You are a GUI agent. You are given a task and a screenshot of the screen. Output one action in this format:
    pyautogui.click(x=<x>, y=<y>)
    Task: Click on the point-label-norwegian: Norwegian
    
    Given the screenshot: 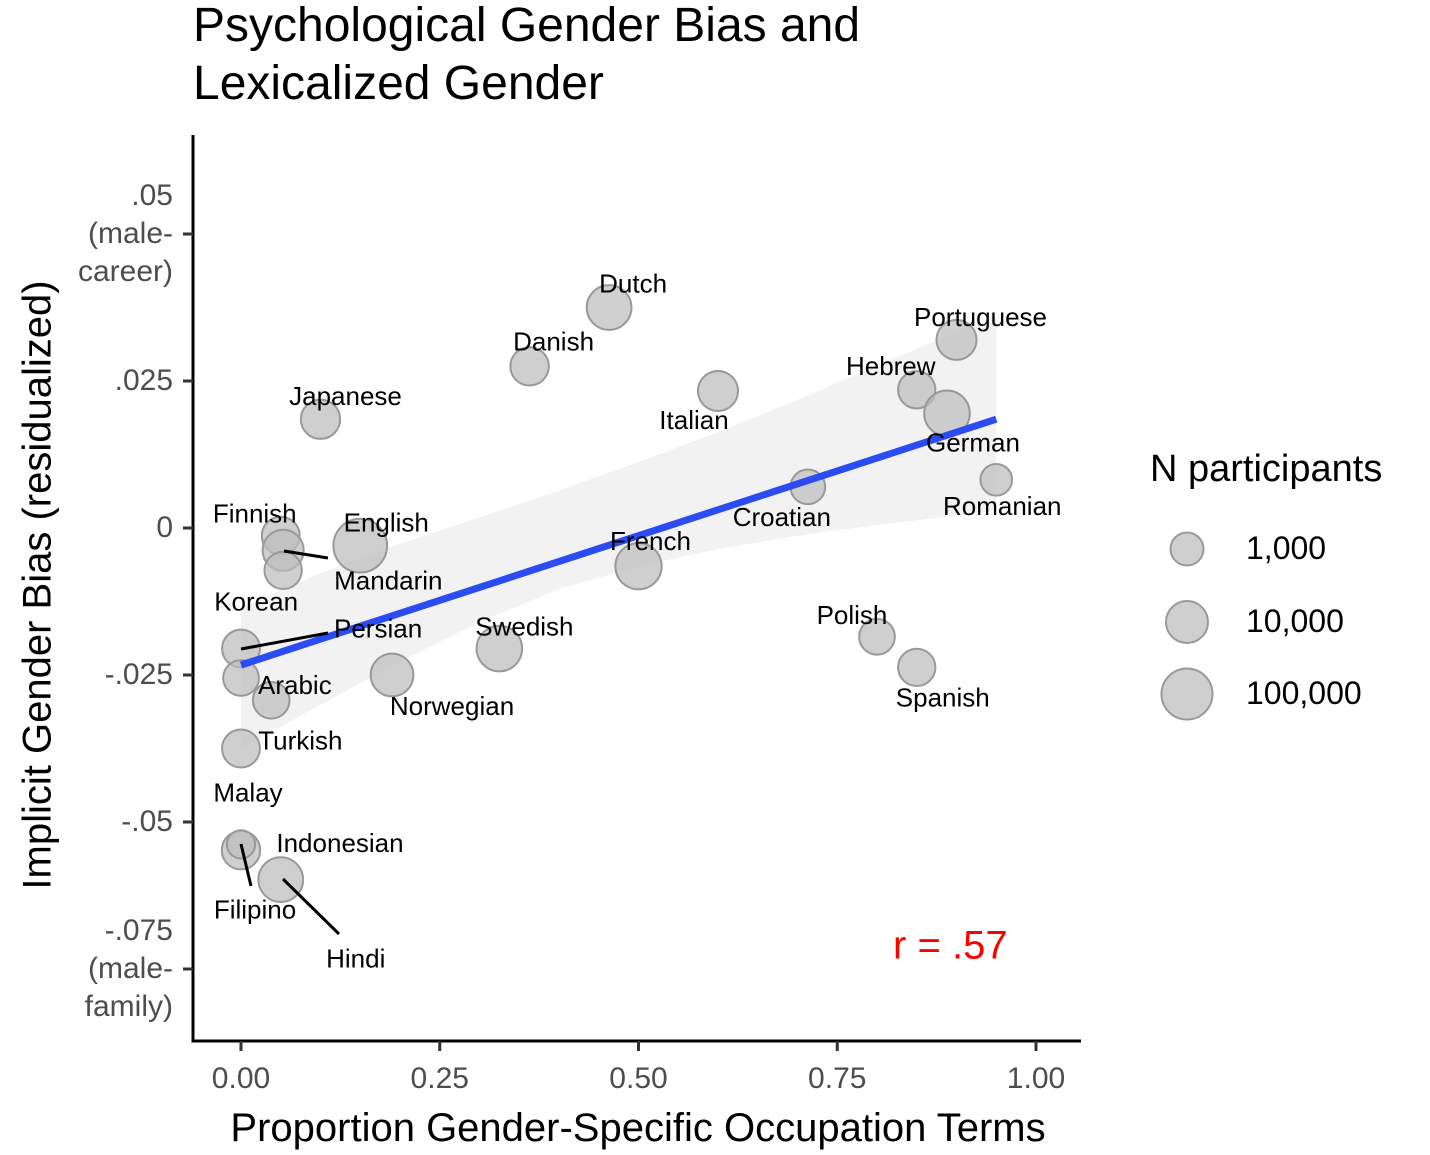 What is the action you would take?
    pyautogui.click(x=452, y=706)
    